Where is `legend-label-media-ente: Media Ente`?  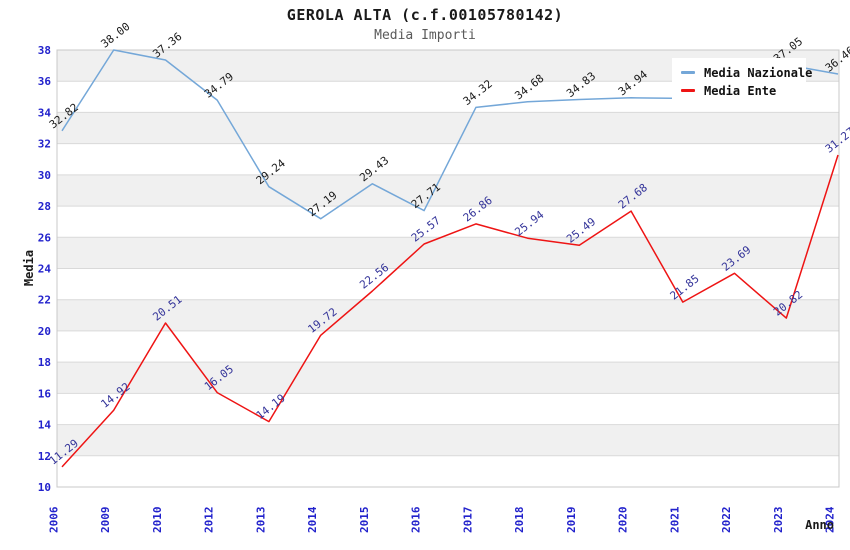
legend-label-media-ente: Media Ente is located at coordinates (740, 90).